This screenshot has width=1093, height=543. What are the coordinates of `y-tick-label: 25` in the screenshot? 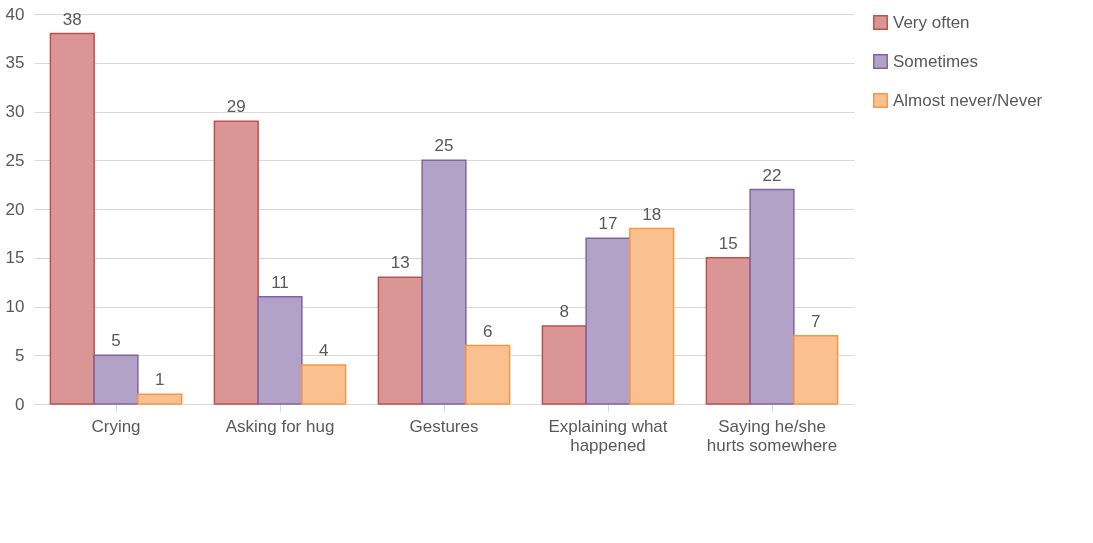 It's located at (15, 160).